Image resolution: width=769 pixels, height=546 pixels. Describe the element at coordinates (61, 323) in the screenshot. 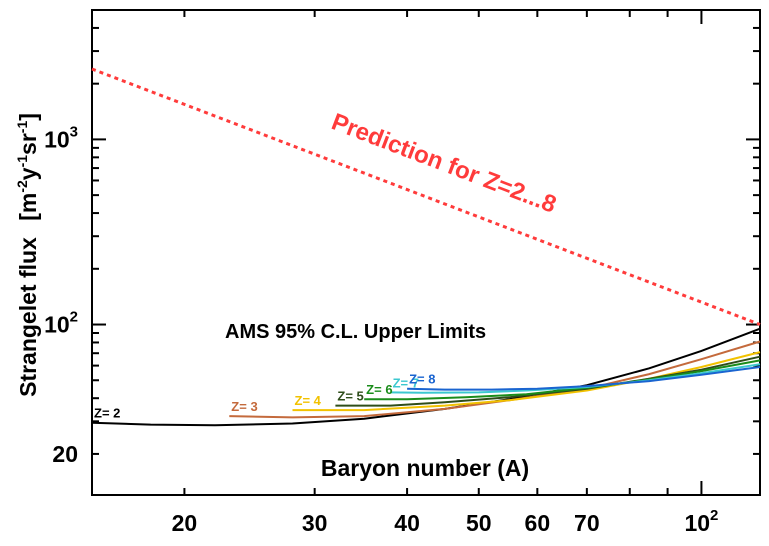

I see `y-tick-label: 10²` at that location.